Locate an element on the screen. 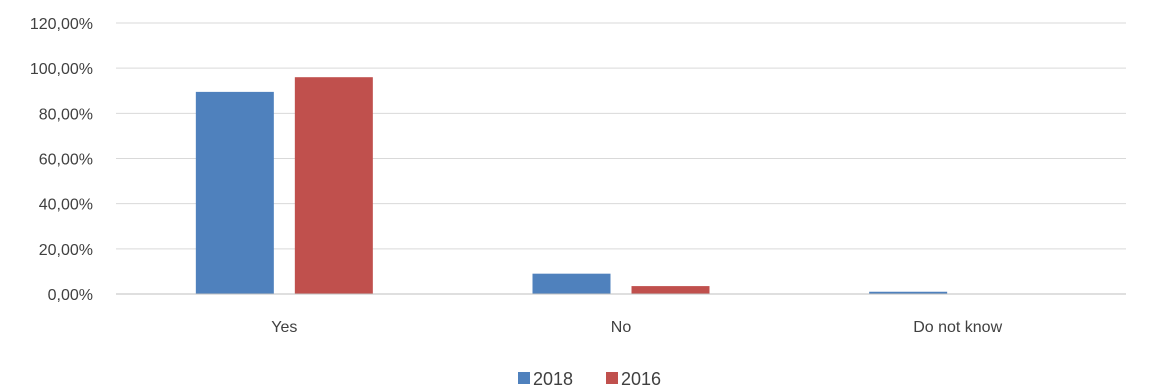 The height and width of the screenshot is (389, 1150). y-tick-label: 120,00% is located at coordinates (61, 24).